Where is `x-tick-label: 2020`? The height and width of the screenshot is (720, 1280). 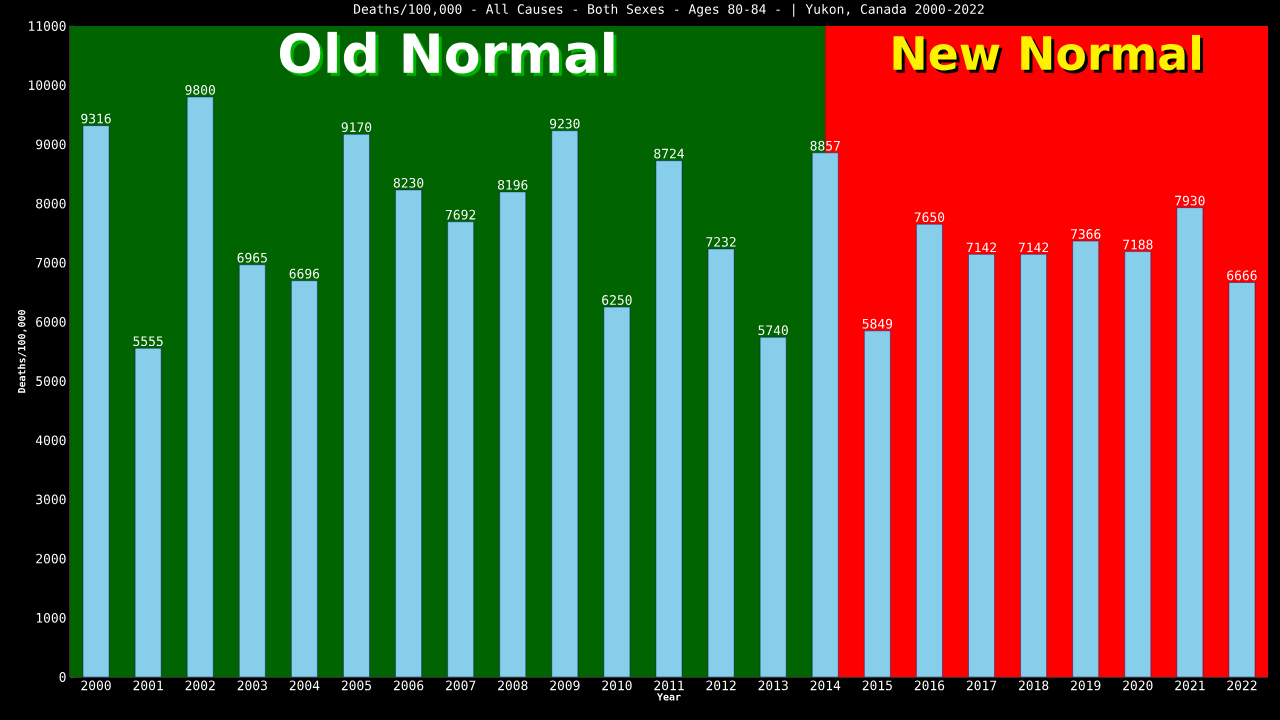
x-tick-label: 2020 is located at coordinates (1138, 685).